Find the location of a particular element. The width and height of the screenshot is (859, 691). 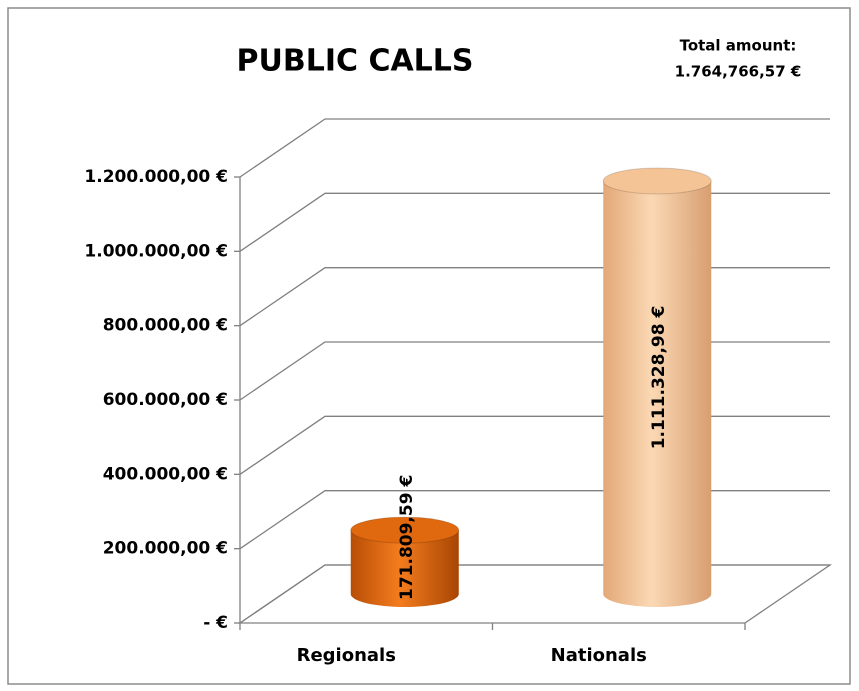

chart-title: PUBLIC CALLS is located at coordinates (354, 61).